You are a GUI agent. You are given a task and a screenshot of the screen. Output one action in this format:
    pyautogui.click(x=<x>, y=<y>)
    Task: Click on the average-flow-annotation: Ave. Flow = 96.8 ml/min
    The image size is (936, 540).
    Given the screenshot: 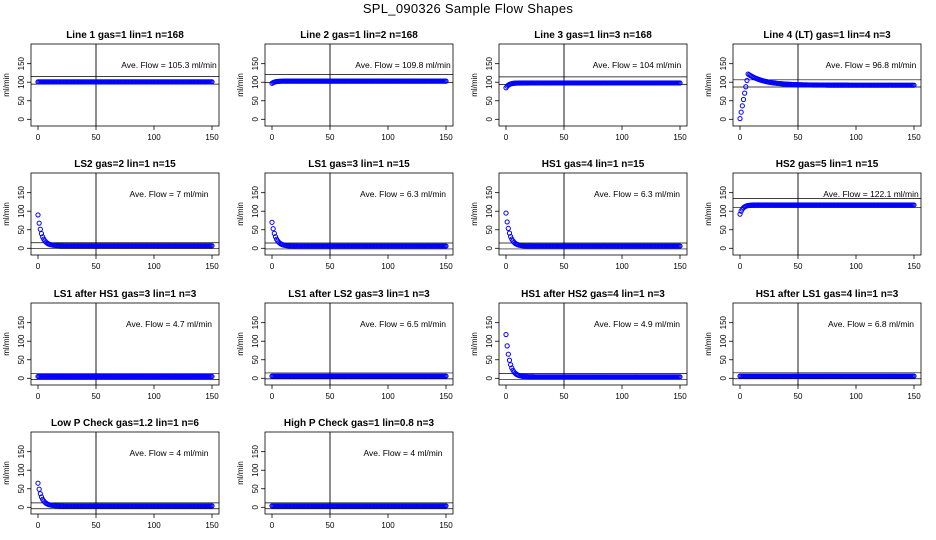 What is the action you would take?
    pyautogui.click(x=871, y=65)
    